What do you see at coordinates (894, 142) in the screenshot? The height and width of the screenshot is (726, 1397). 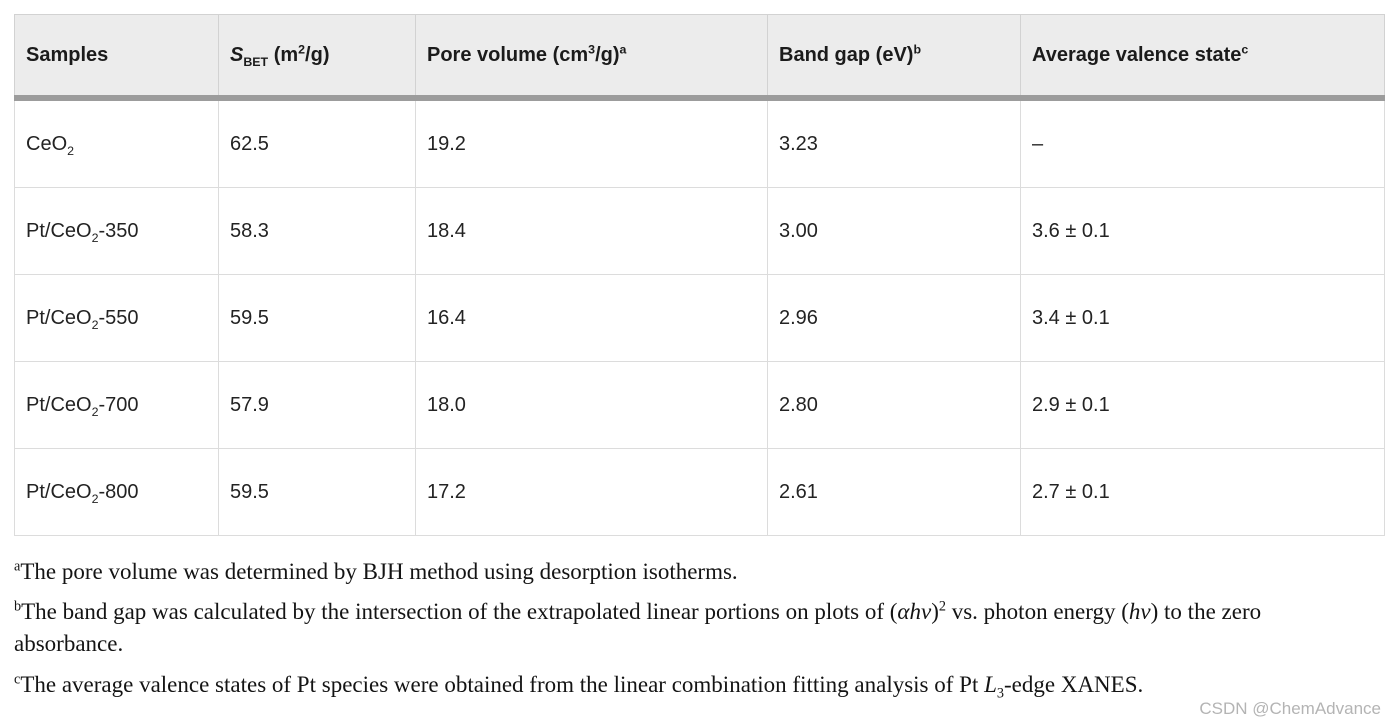 I see `cell-band-gap: 3.23` at bounding box center [894, 142].